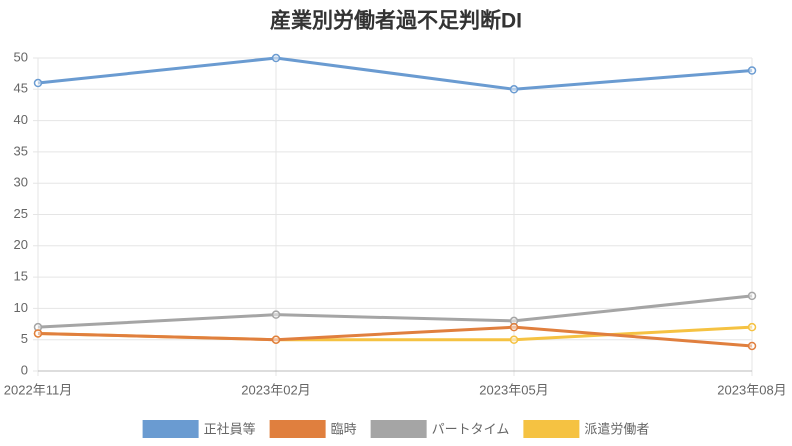  What do you see at coordinates (616, 428) in the screenshot?
I see `legend-label: 派遣労働者` at bounding box center [616, 428].